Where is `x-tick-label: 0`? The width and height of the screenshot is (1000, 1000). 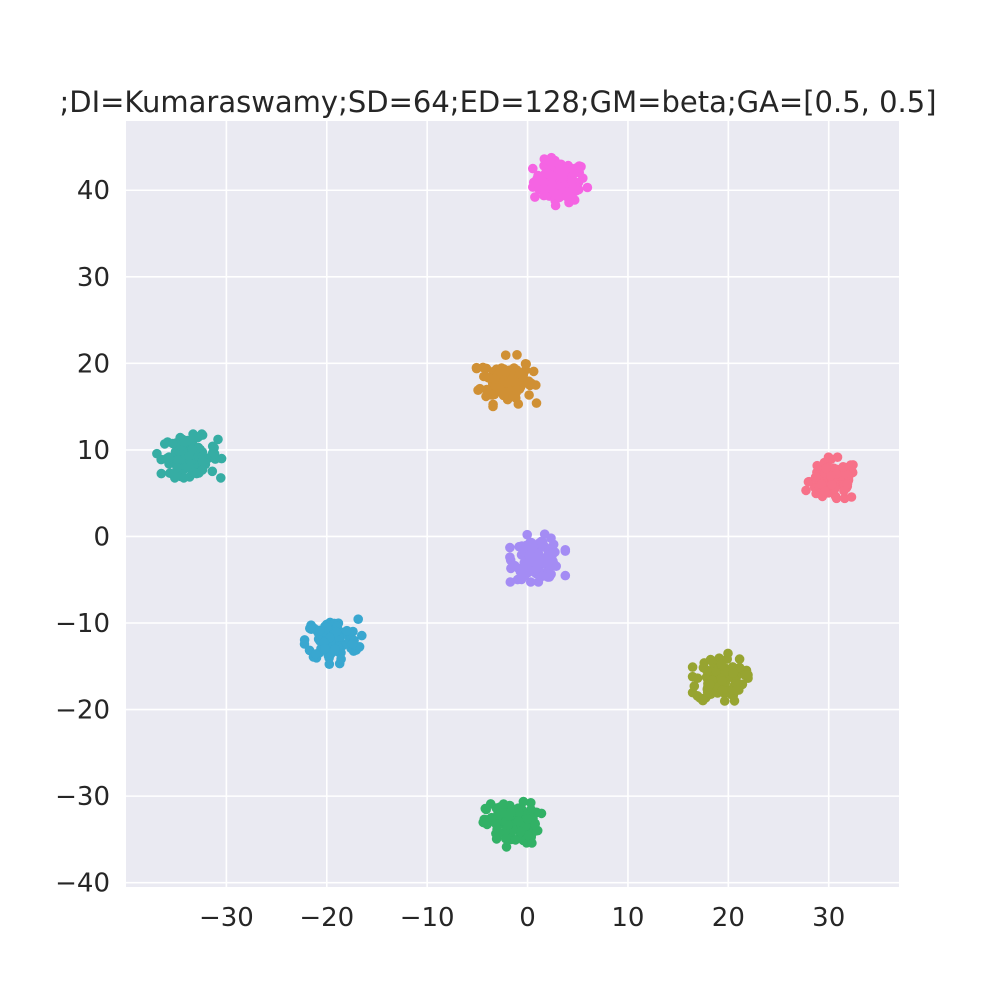
x-tick-label: 0 is located at coordinates (527, 918).